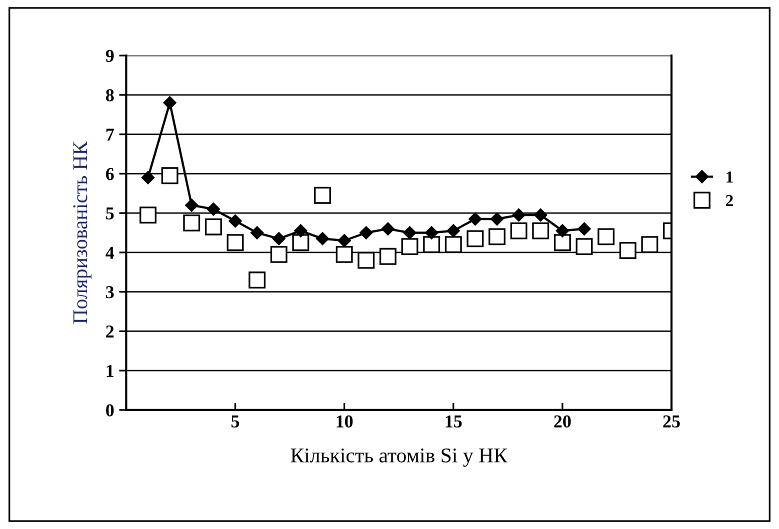  Describe the element at coordinates (110, 332) in the screenshot. I see `y-tick-label: 2` at that location.